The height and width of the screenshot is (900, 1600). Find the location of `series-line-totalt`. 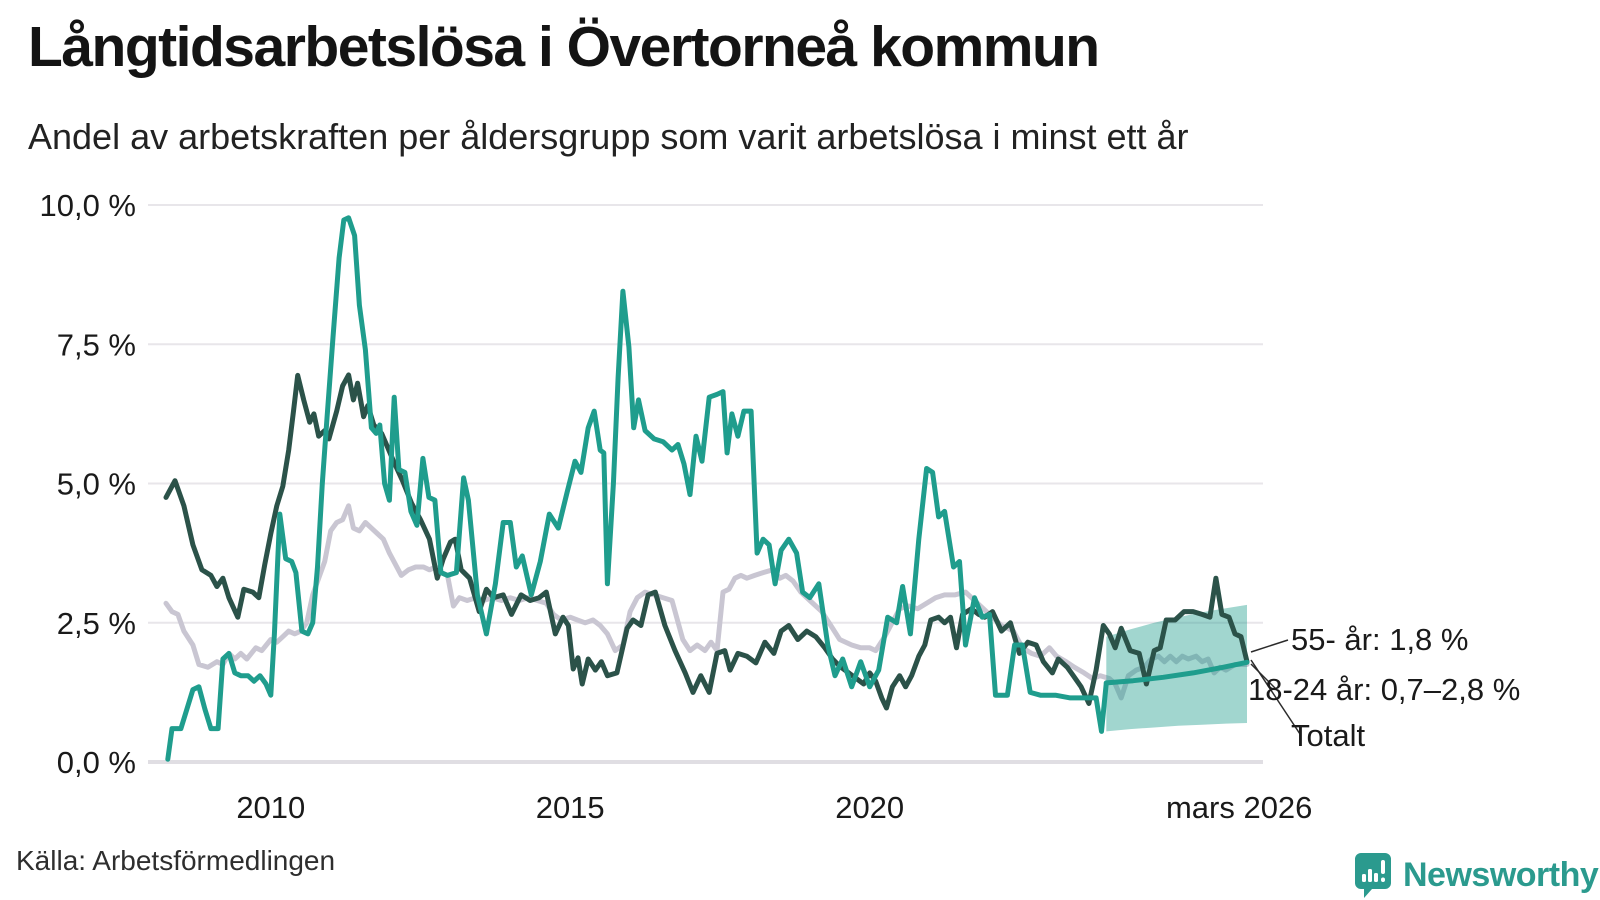

series-line-totalt is located at coordinates (706, 602).